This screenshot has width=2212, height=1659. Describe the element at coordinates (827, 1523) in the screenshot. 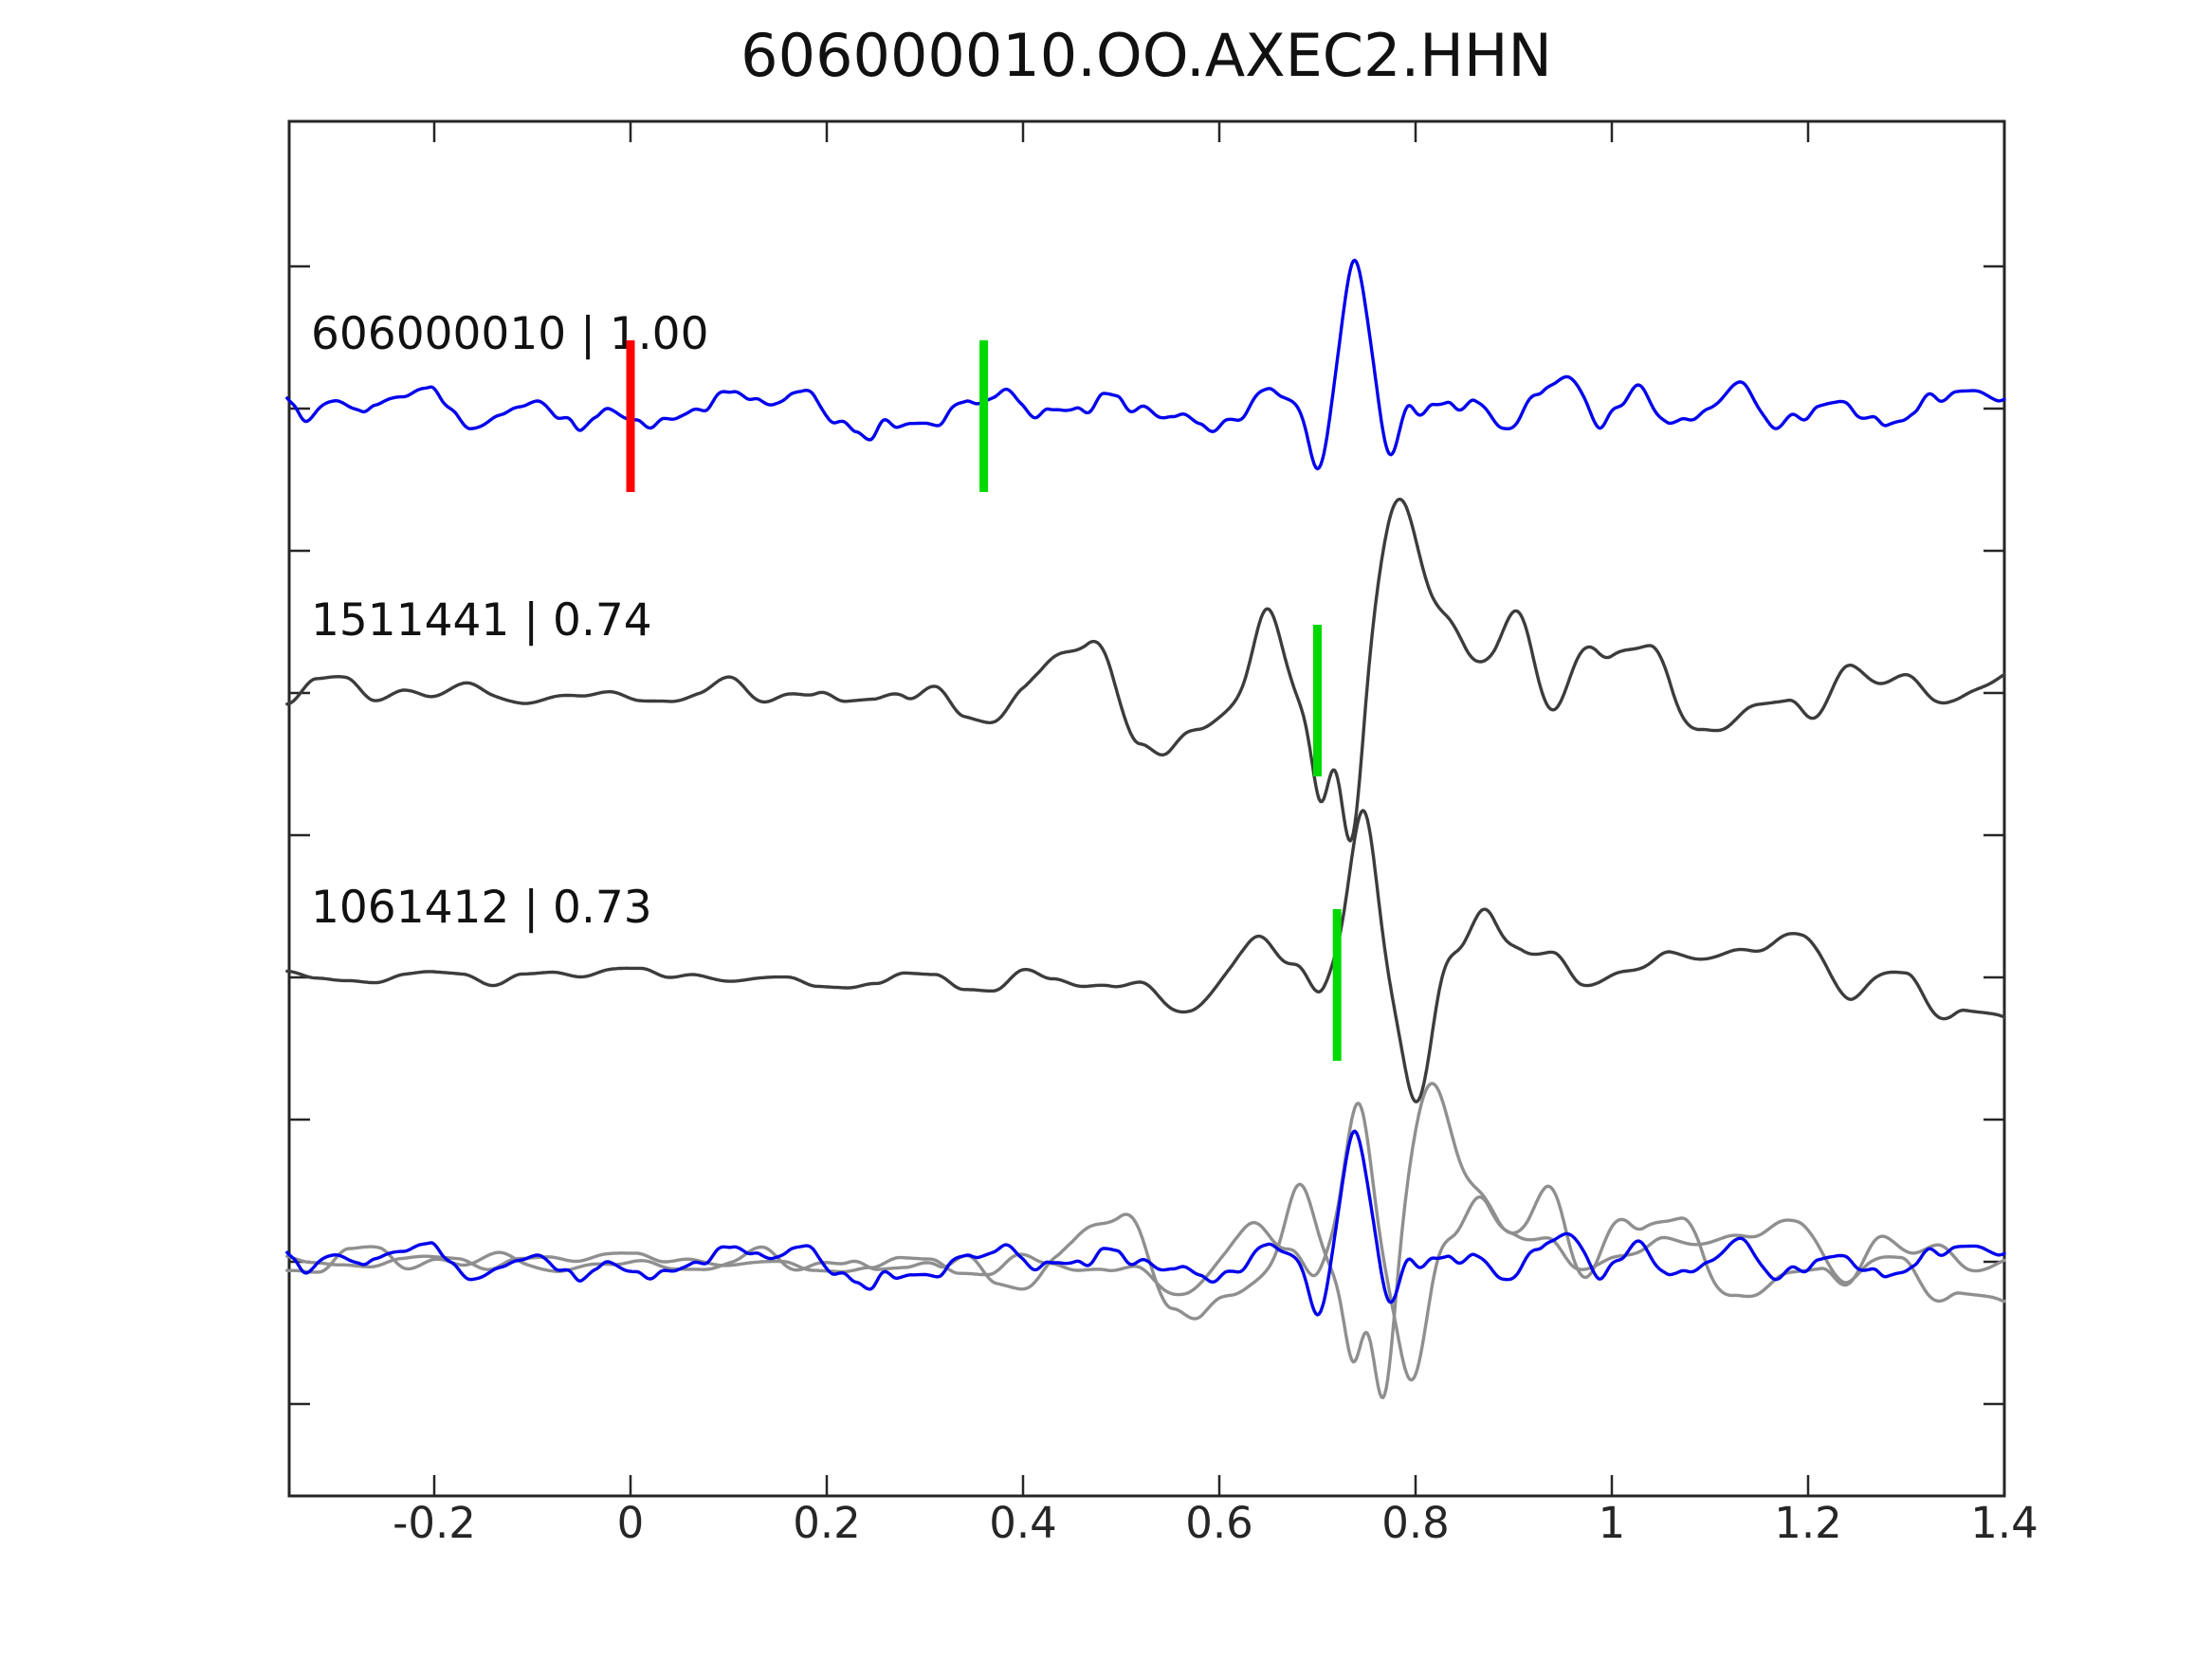

I see `x-tick-label: 0.2` at that location.